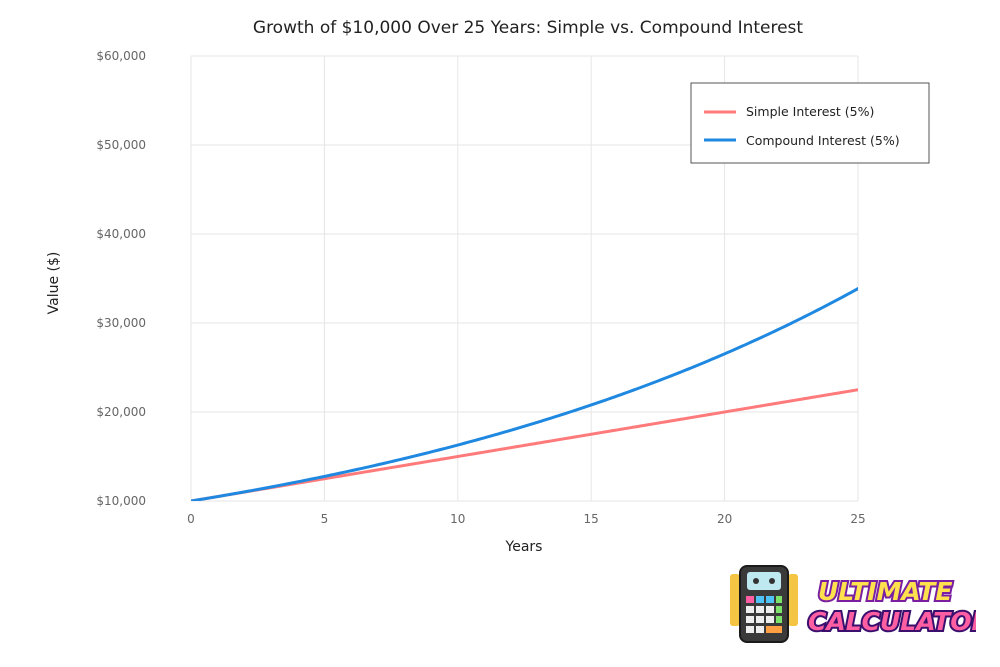  What do you see at coordinates (121, 412) in the screenshot?
I see `y-tick-label: $20,000` at bounding box center [121, 412].